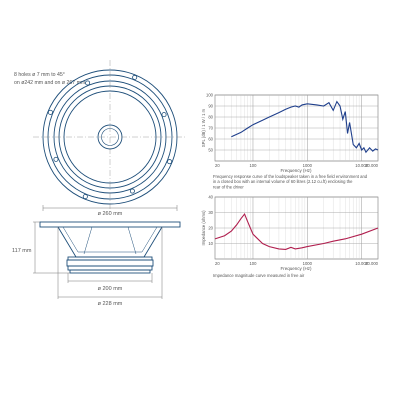 The width and height of the screenshot is (400, 400). Describe the element at coordinates (203, 127) in the screenshot. I see `freq-y-axis-label: SPL (dB) / 1 W / 1 m` at that location.